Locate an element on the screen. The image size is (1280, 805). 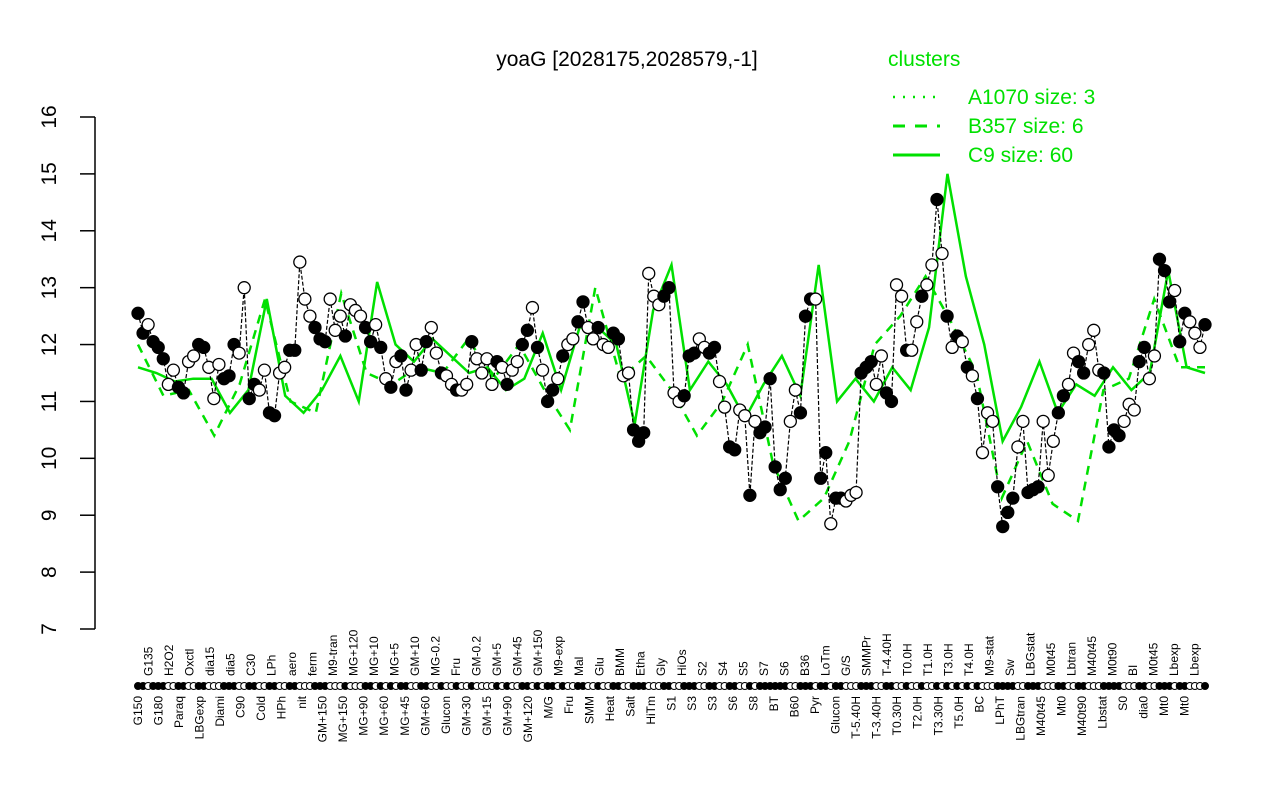
y-tick-label: 10 is located at coordinates (49, 458).